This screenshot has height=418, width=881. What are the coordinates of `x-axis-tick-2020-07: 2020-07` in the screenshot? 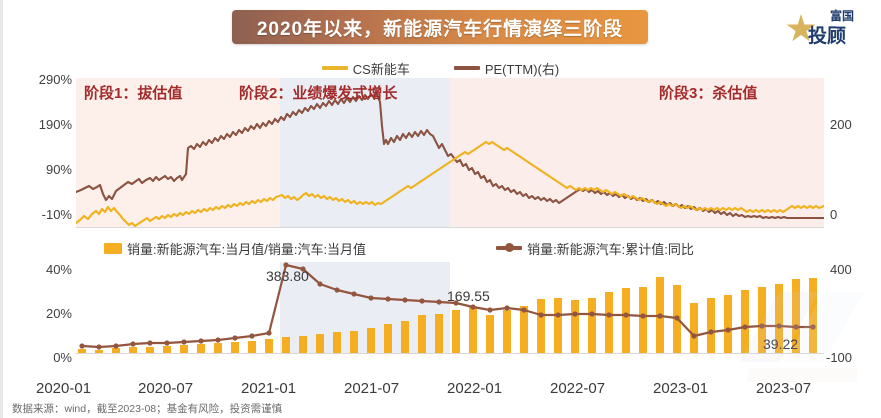 It's located at (166, 388).